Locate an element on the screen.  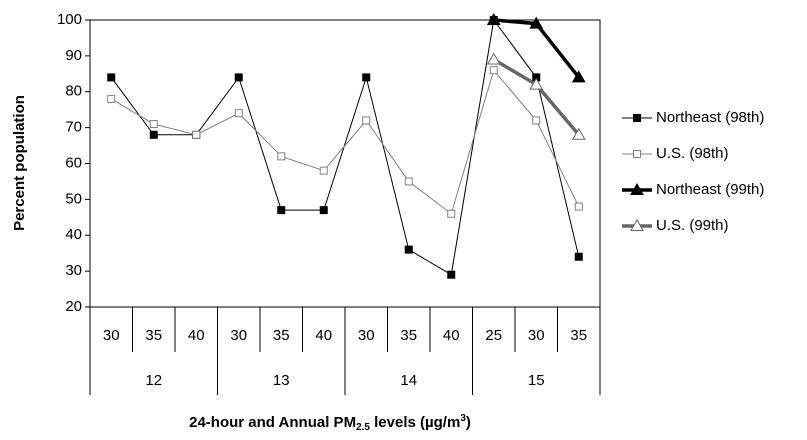
x-axis-label: 24-hour and Annual PM2.5 levels (µg/m3) is located at coordinates (330, 423).